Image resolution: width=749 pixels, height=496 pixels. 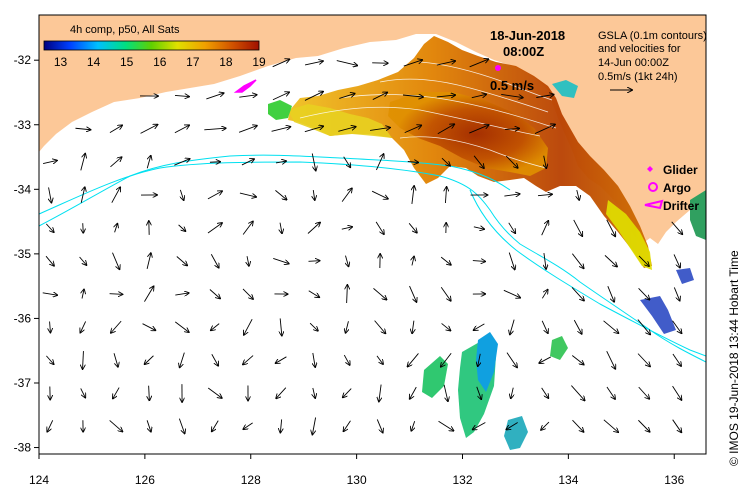 I want to click on y-tick-label: -35, so click(x=23, y=254).